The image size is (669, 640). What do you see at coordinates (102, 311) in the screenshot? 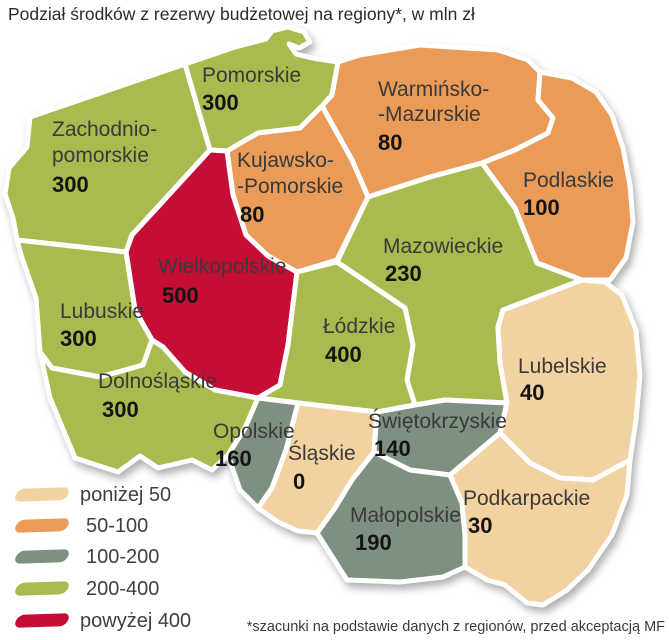
I see `label-lubuskie: Lubuskie` at bounding box center [102, 311].